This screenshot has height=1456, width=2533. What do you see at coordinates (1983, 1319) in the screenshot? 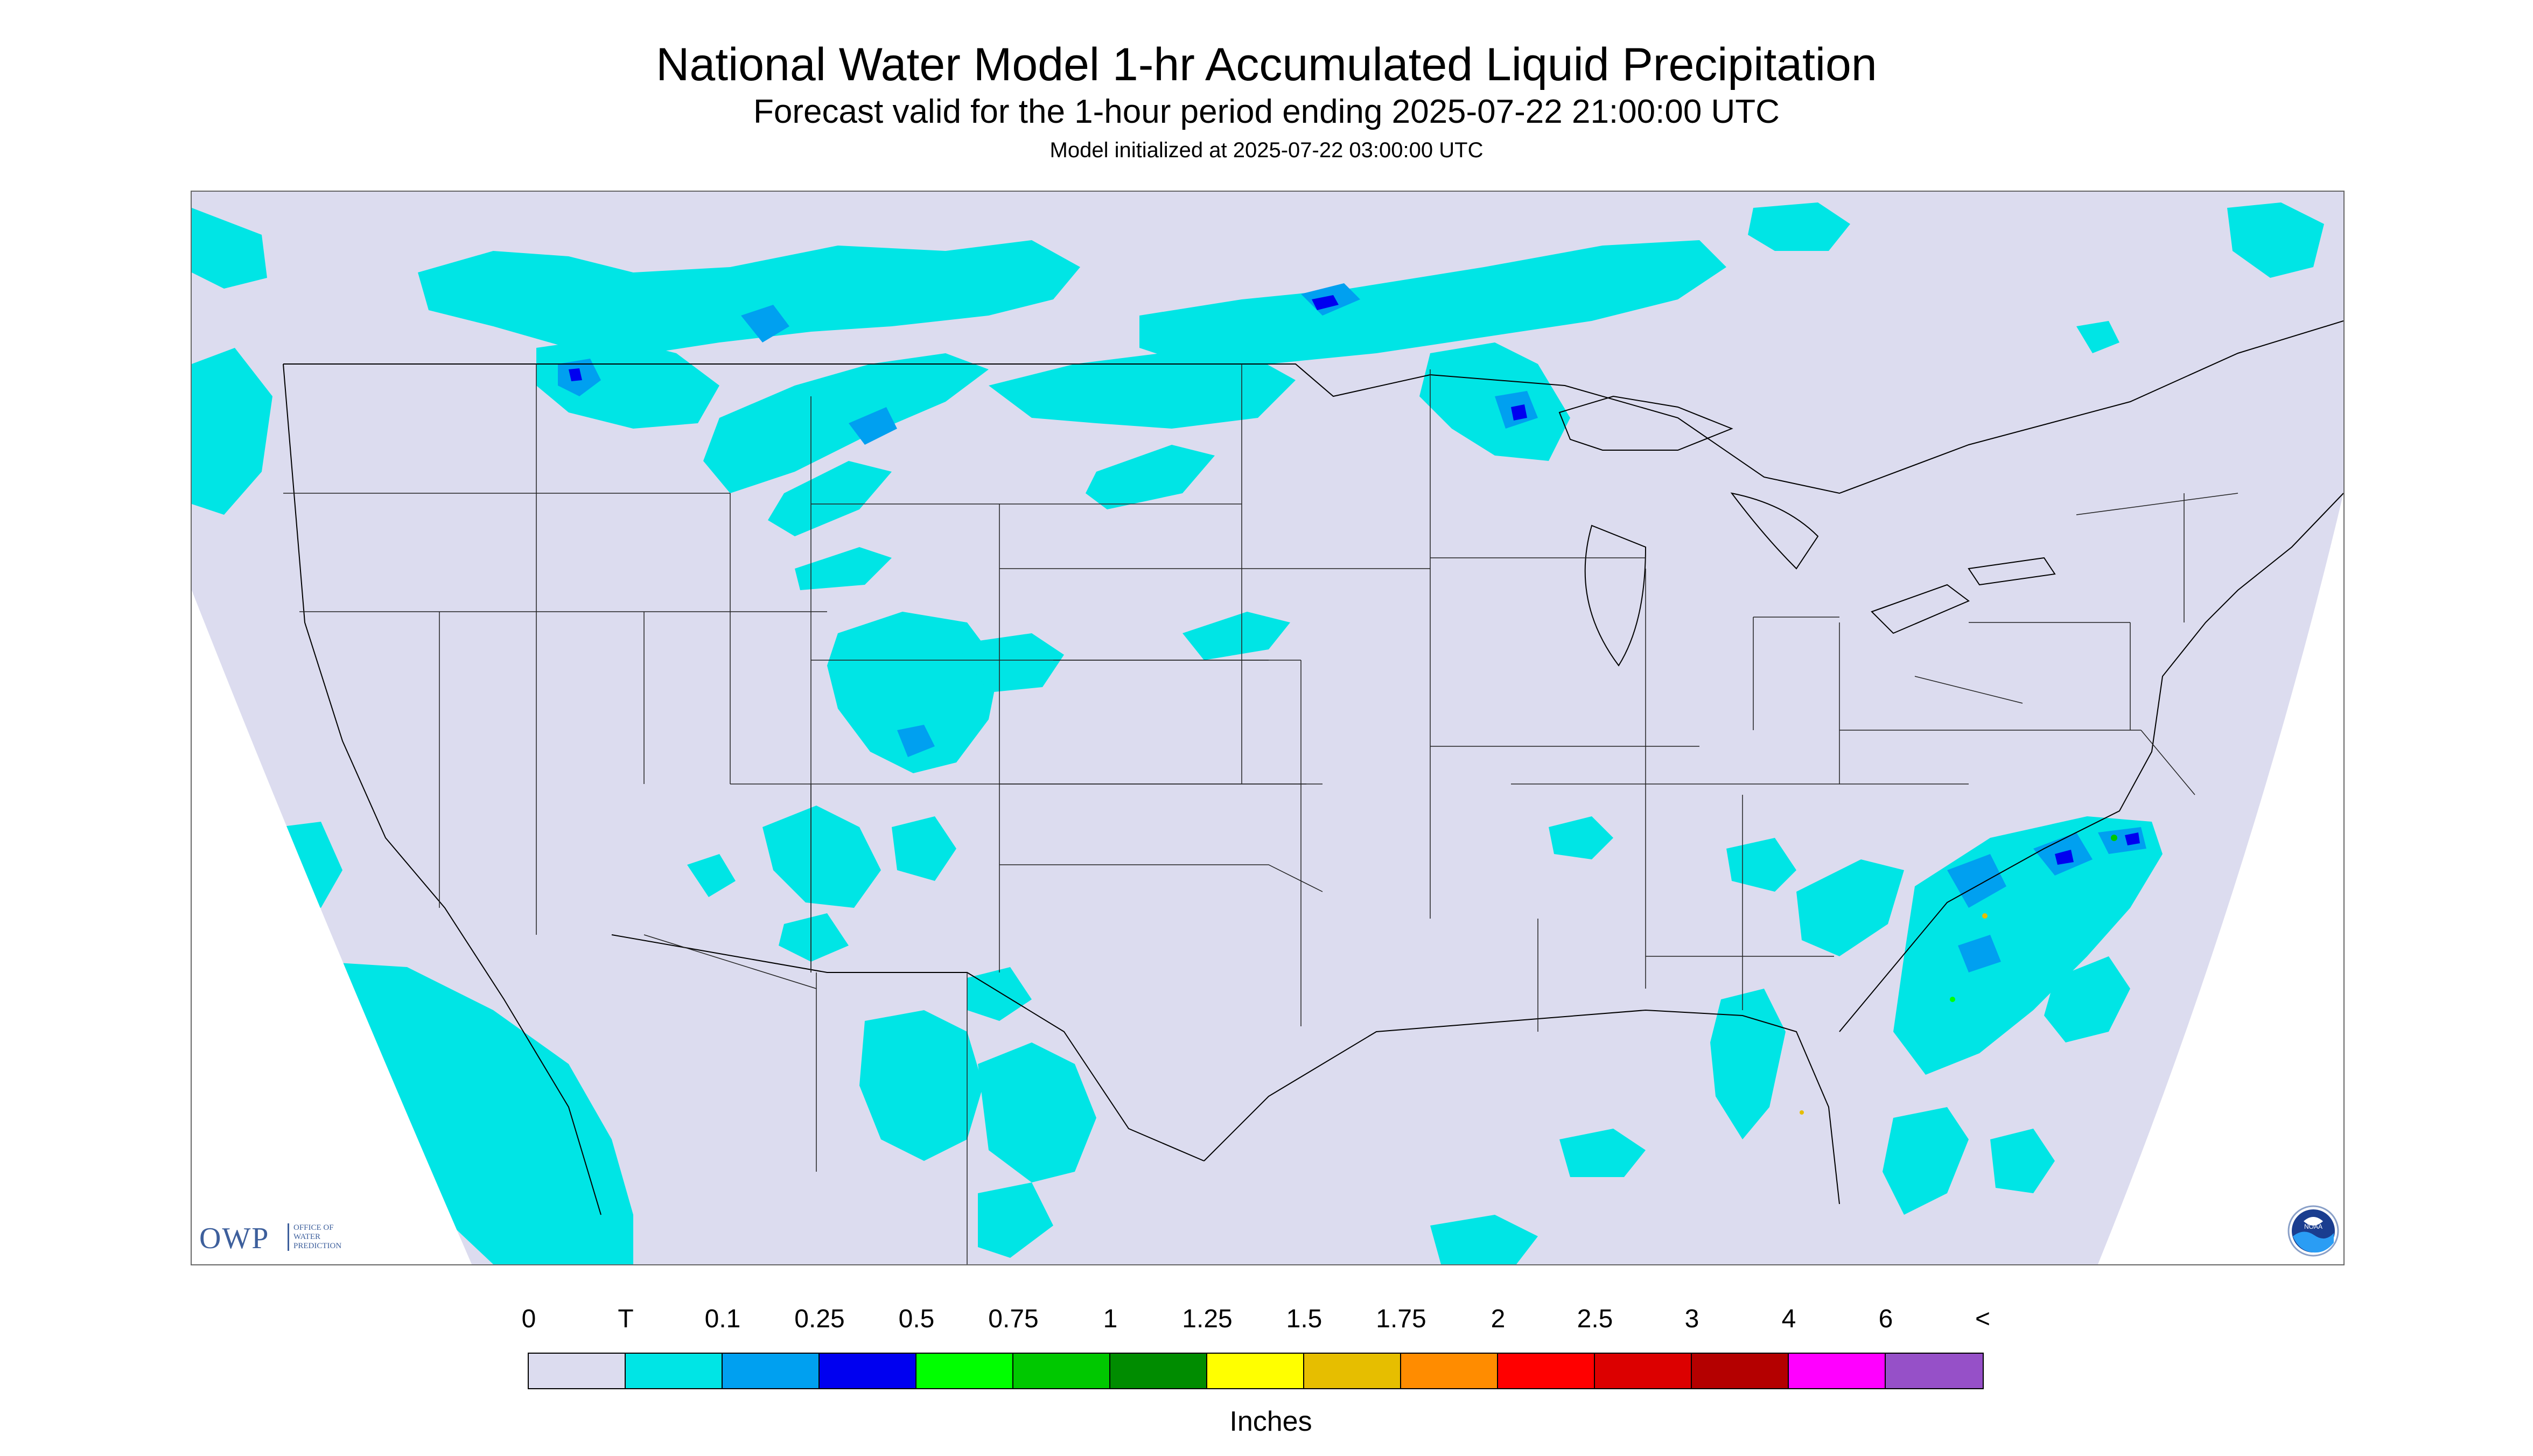
I see `legend-label: <` at bounding box center [1983, 1319].